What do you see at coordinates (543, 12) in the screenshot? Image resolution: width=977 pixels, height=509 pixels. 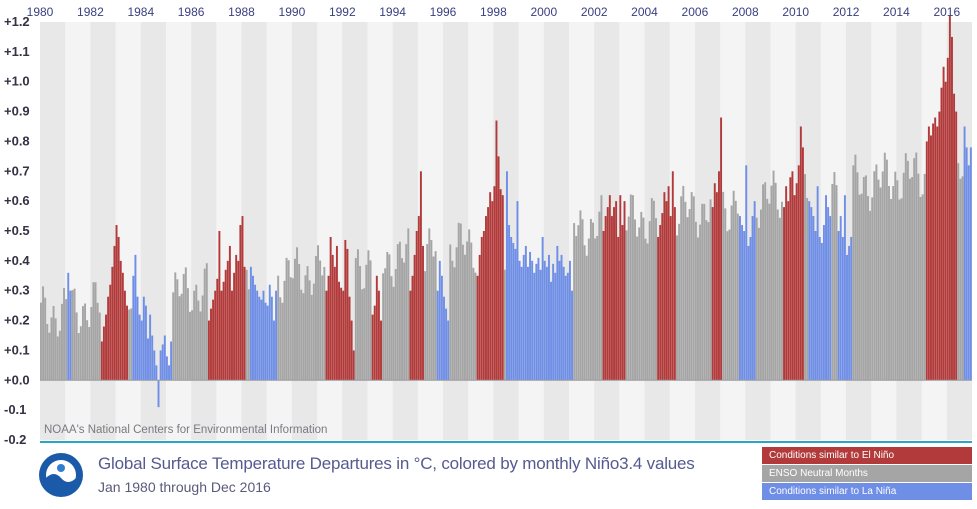 I see `x-tick-label: 2000` at bounding box center [543, 12].